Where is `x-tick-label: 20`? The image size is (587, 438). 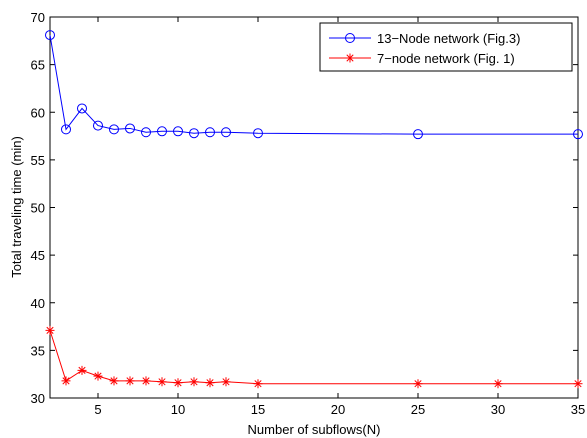
x-tick-label: 20 is located at coordinates (338, 409).